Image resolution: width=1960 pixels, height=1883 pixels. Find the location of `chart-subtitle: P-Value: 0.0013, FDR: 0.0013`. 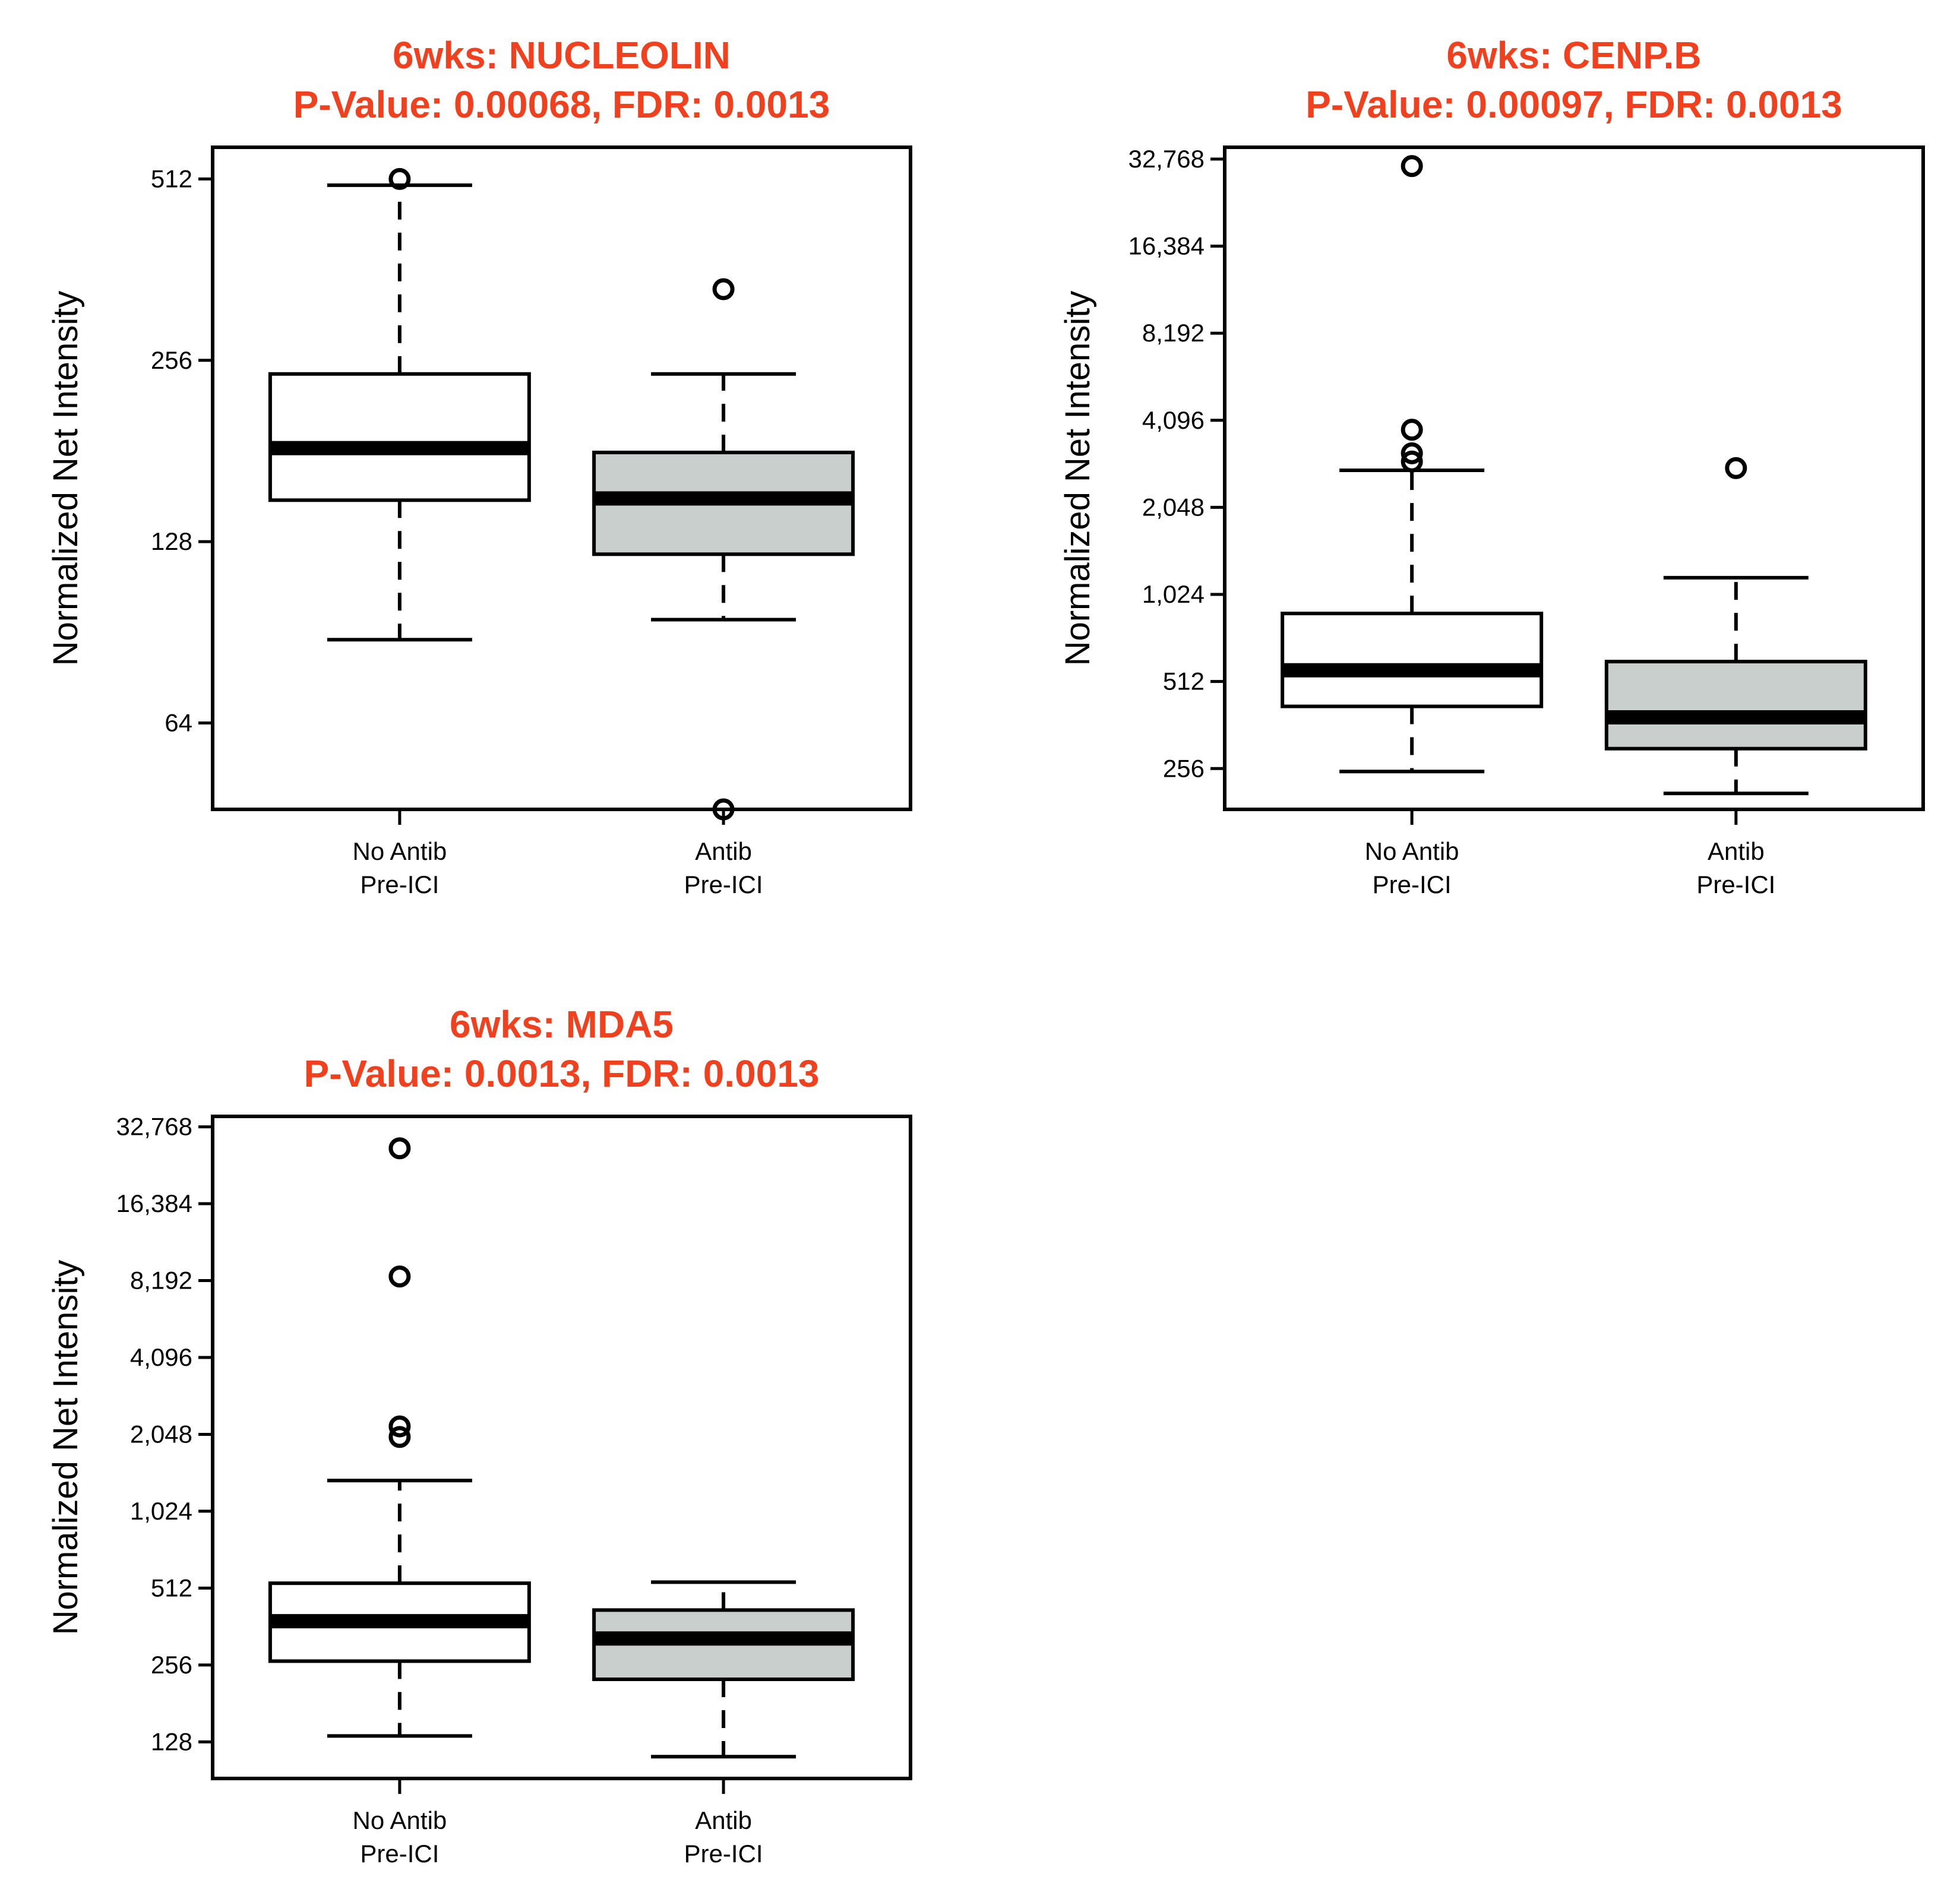

chart-subtitle: P-Value: 0.0013, FDR: 0.0013 is located at coordinates (562, 1073).